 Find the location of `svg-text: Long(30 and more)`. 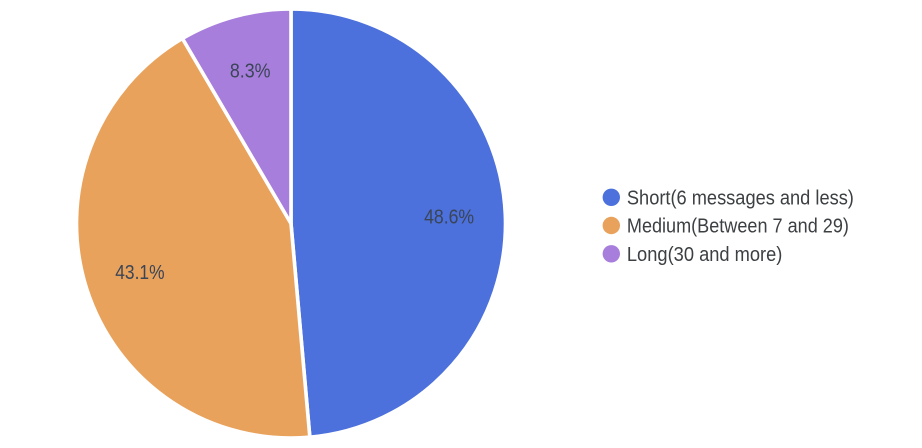

svg-text: Long(30 and more) is located at coordinates (705, 255).